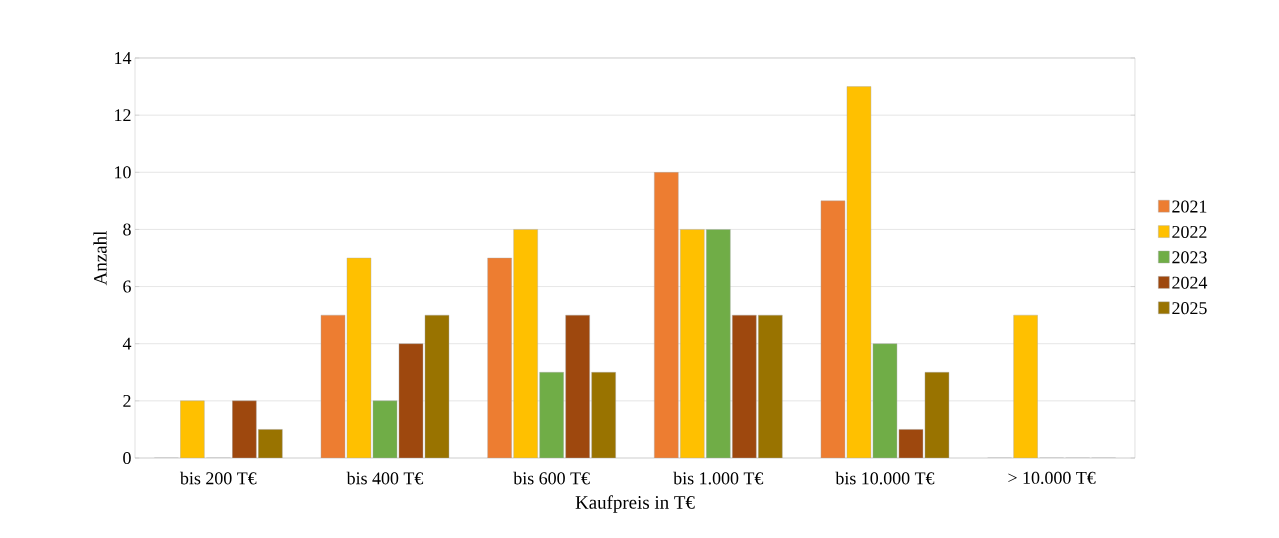  What do you see at coordinates (1189, 308) in the screenshot?
I see `legend-label: 2025` at bounding box center [1189, 308].